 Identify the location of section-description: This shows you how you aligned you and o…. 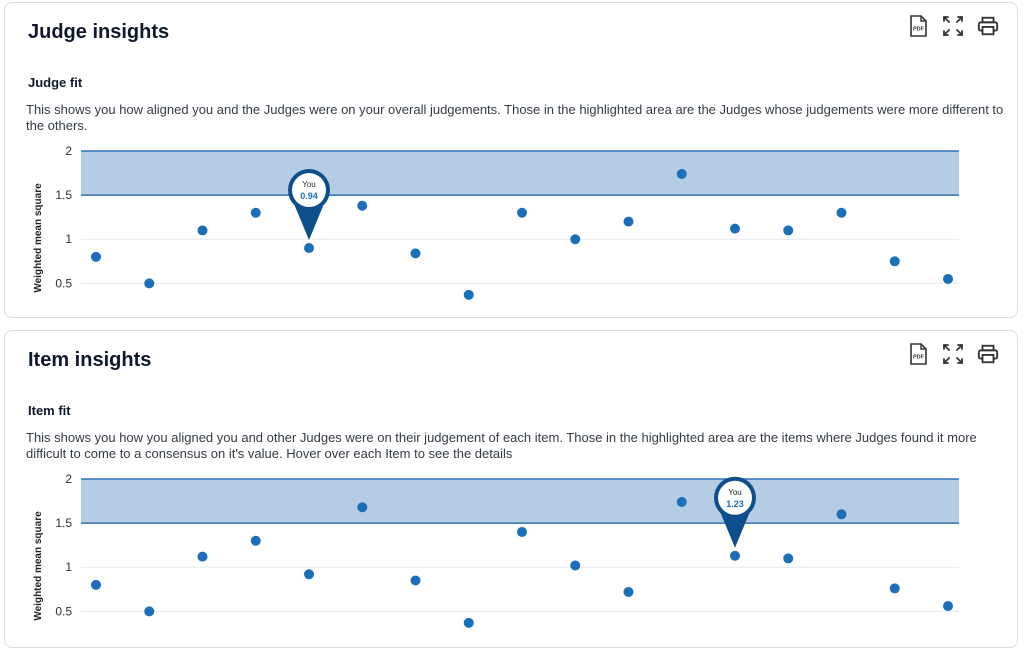
(501, 445).